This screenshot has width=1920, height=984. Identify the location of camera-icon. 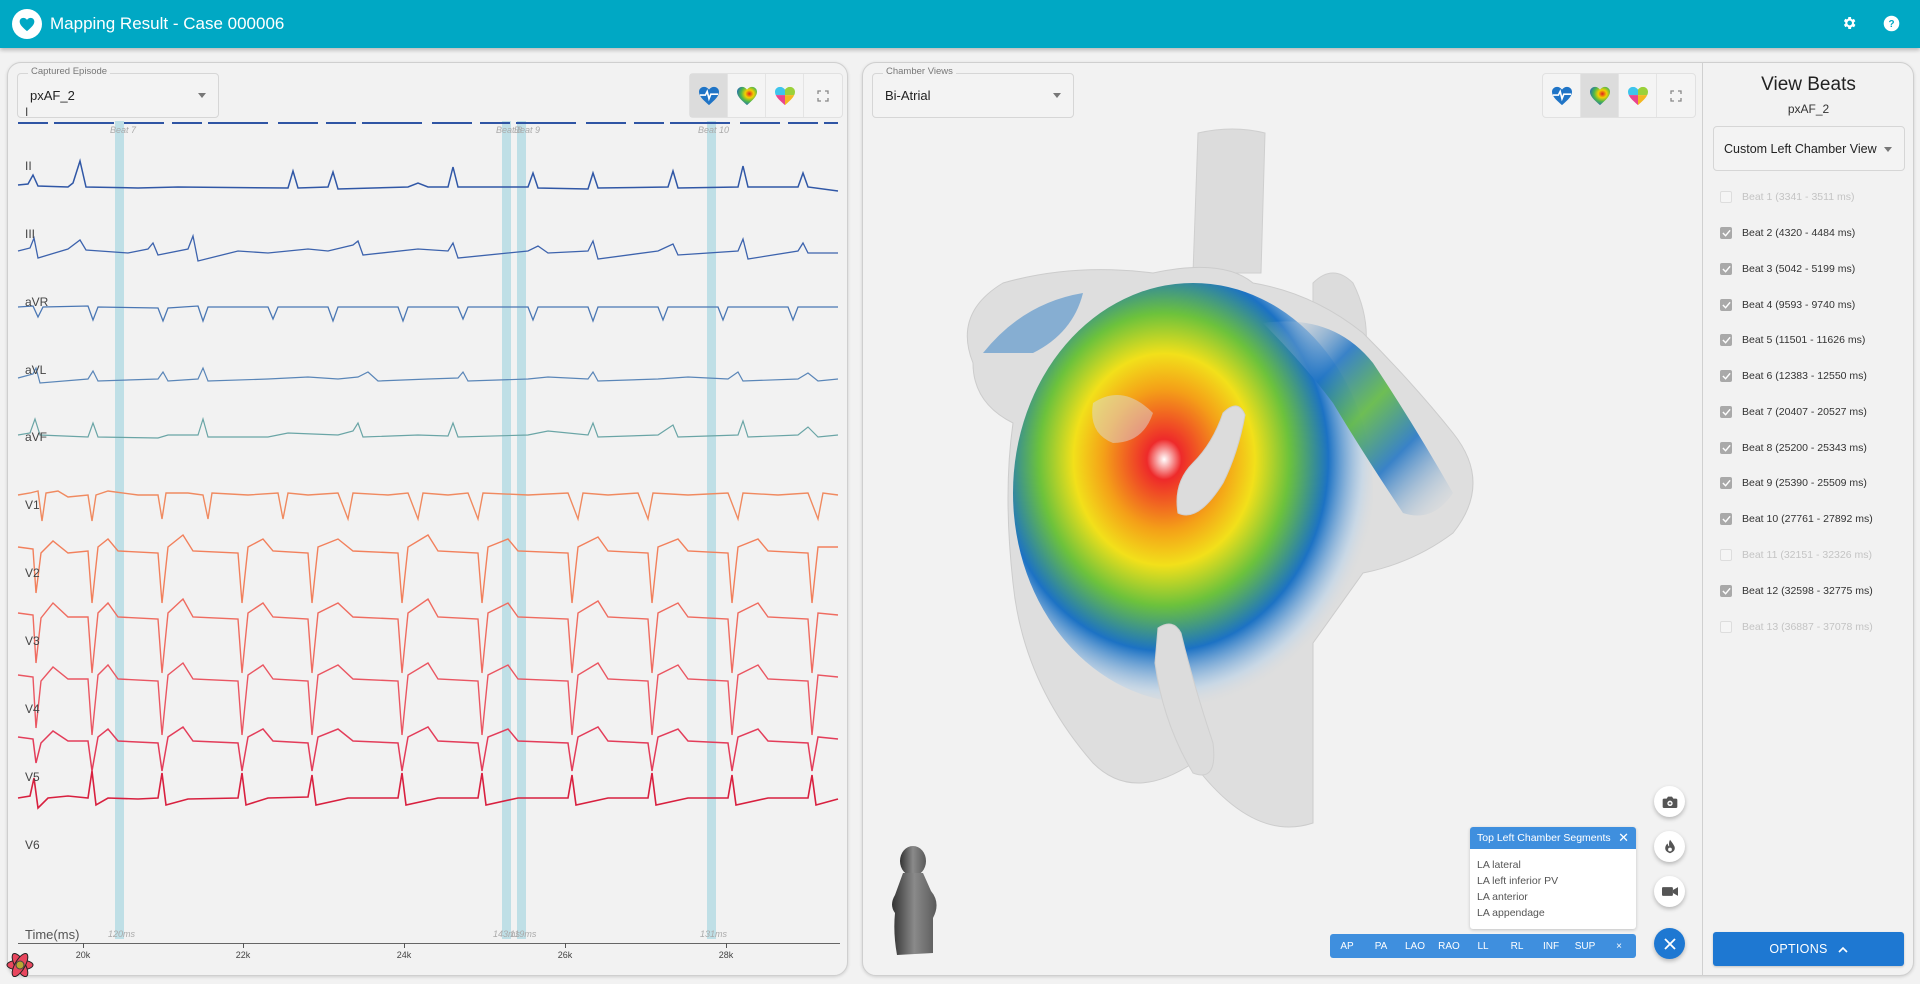
(1669, 802).